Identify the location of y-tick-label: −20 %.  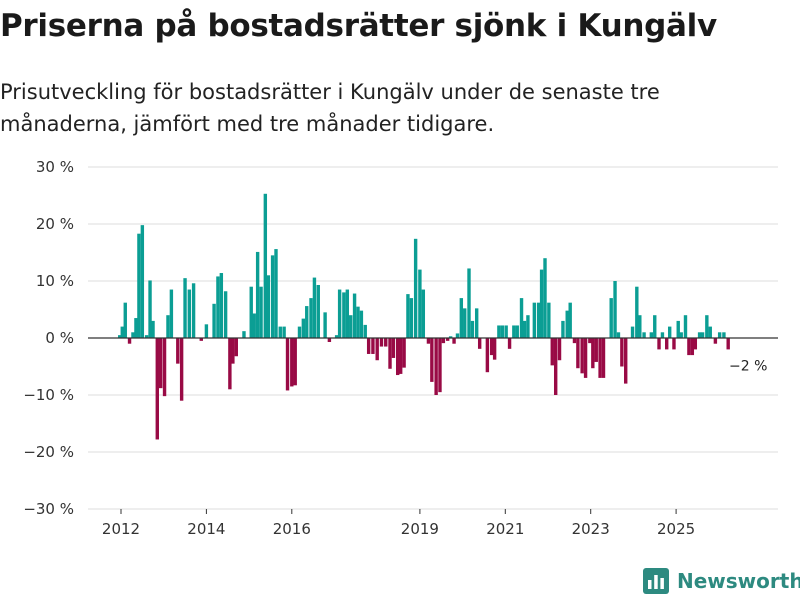
(48, 452).